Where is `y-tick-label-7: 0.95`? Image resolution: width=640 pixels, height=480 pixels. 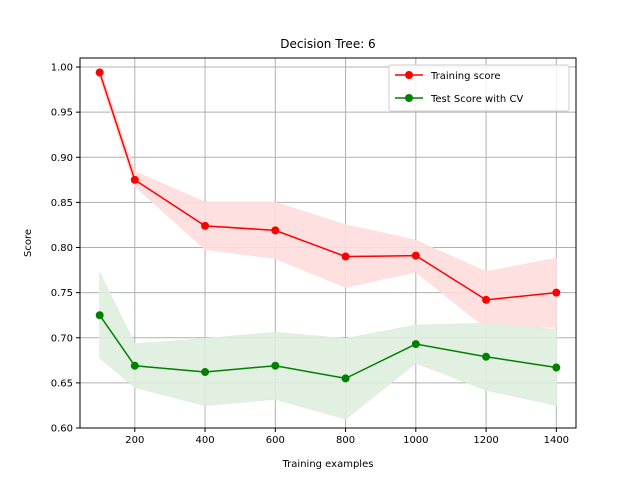 y-tick-label-7: 0.95 is located at coordinates (62, 113).